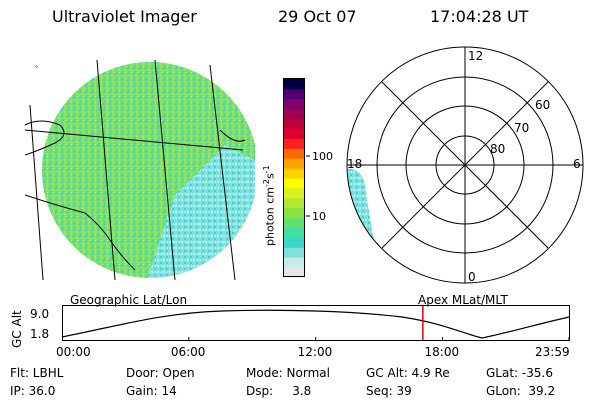  What do you see at coordinates (475, 56) in the screenshot?
I see `mlt-label-12: 12` at bounding box center [475, 56].